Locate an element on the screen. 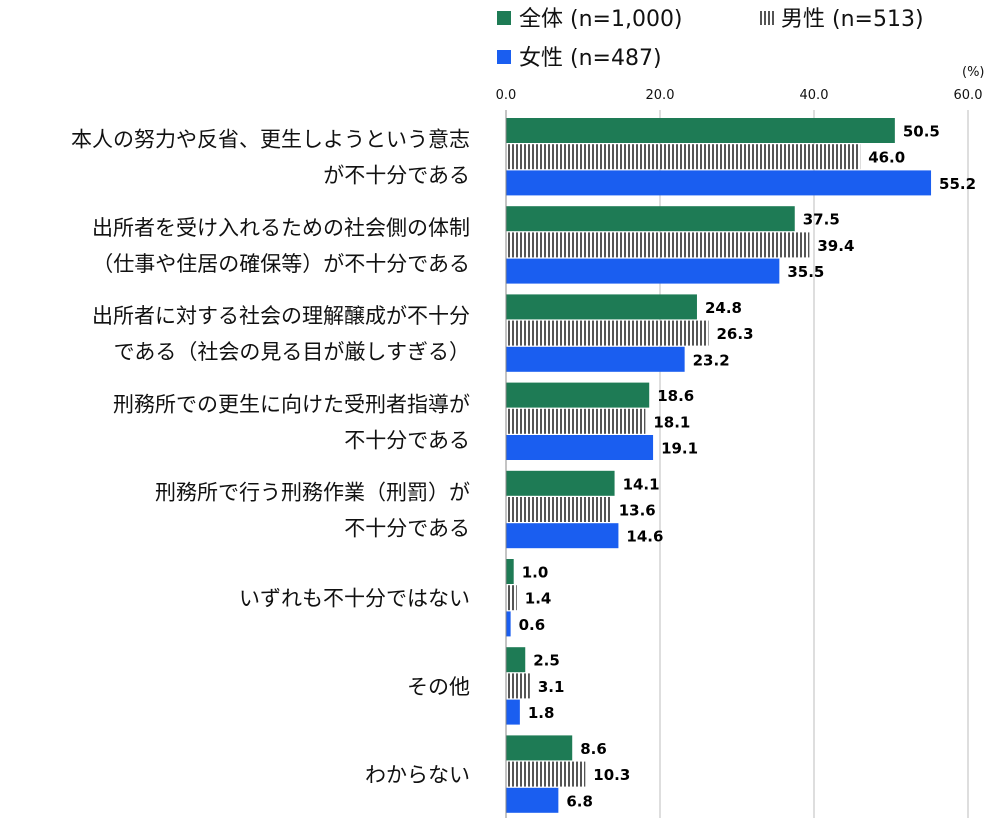  value-label-total: 1.0 is located at coordinates (535, 573).